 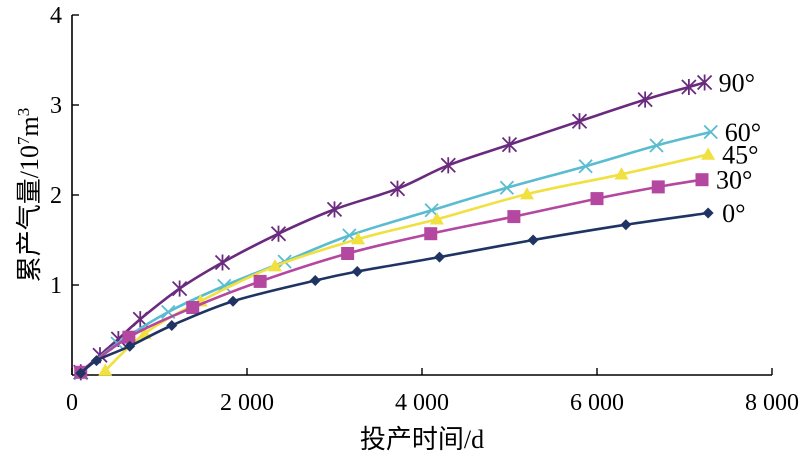 What do you see at coordinates (597, 403) in the screenshot?
I see `x-tick-label: 6 000` at bounding box center [597, 403].